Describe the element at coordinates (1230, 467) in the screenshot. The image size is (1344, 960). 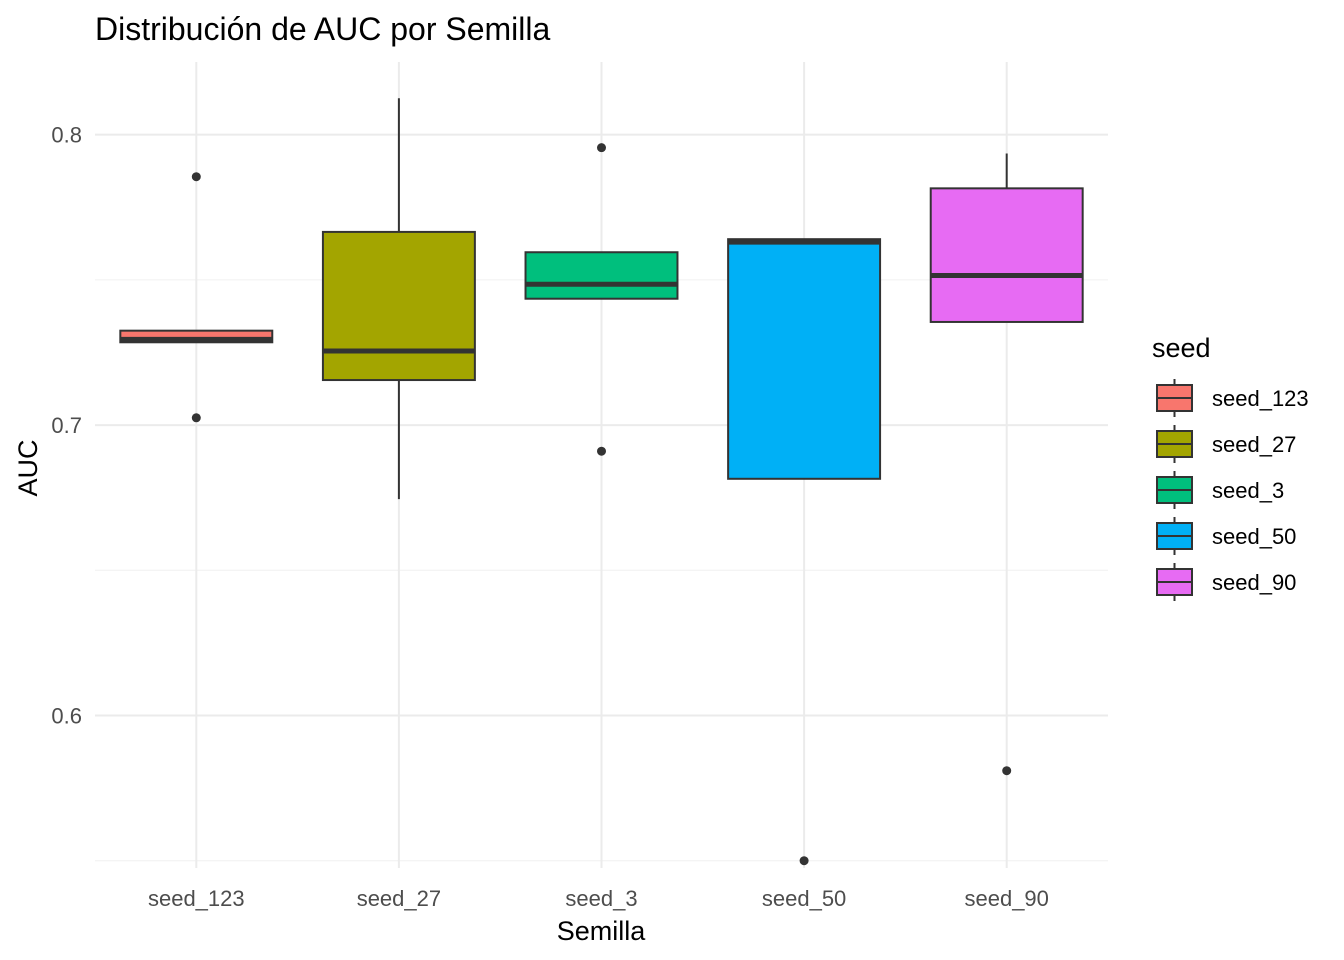
I see `legend: seed seed_123 seed_27 seed_3 seed_50 seed_90` at that location.